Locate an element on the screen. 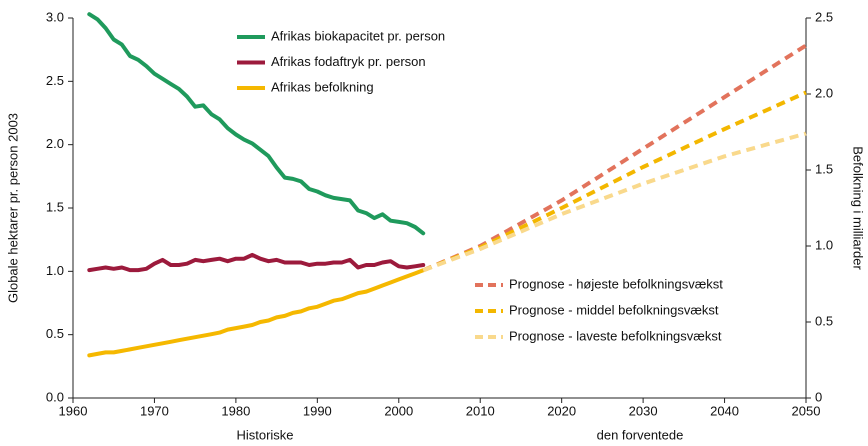 This screenshot has width=868, height=446. y-tick-label: 1.5 is located at coordinates (55, 206).